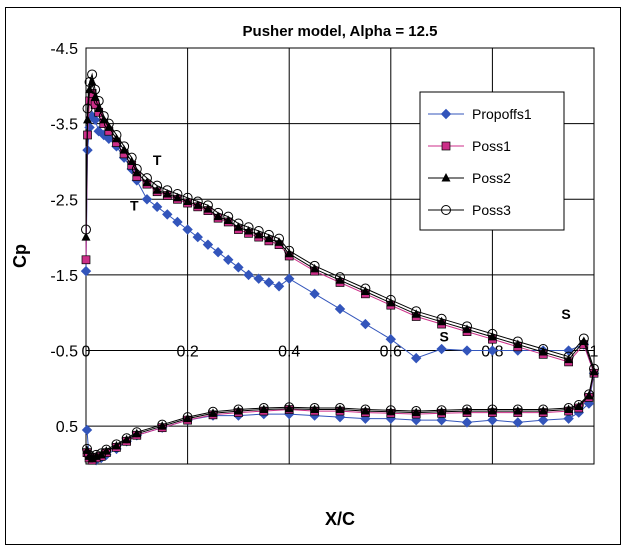 The width and height of the screenshot is (627, 552). Describe the element at coordinates (134, 206) in the screenshot. I see `annotation-label: T` at that location.